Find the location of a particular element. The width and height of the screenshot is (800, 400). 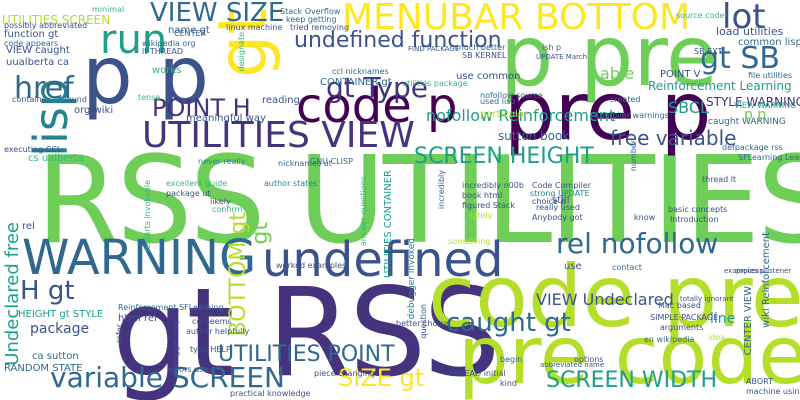

word-lt-thread: lt THREAD is located at coordinates (163, 51).